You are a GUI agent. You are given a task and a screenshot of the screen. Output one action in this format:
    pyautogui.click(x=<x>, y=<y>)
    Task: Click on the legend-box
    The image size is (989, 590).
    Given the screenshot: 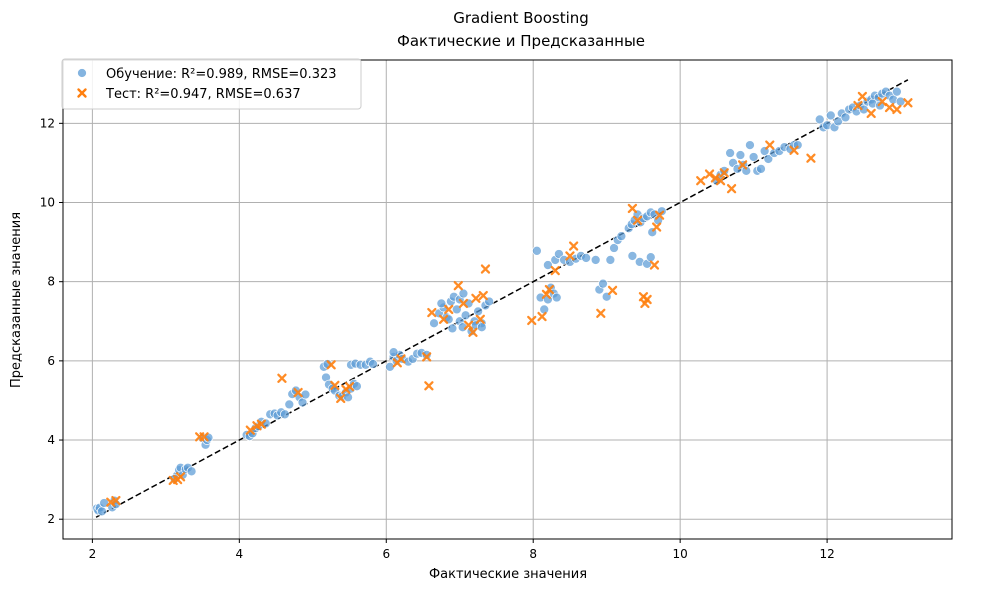 What is the action you would take?
    pyautogui.click(x=211, y=84)
    